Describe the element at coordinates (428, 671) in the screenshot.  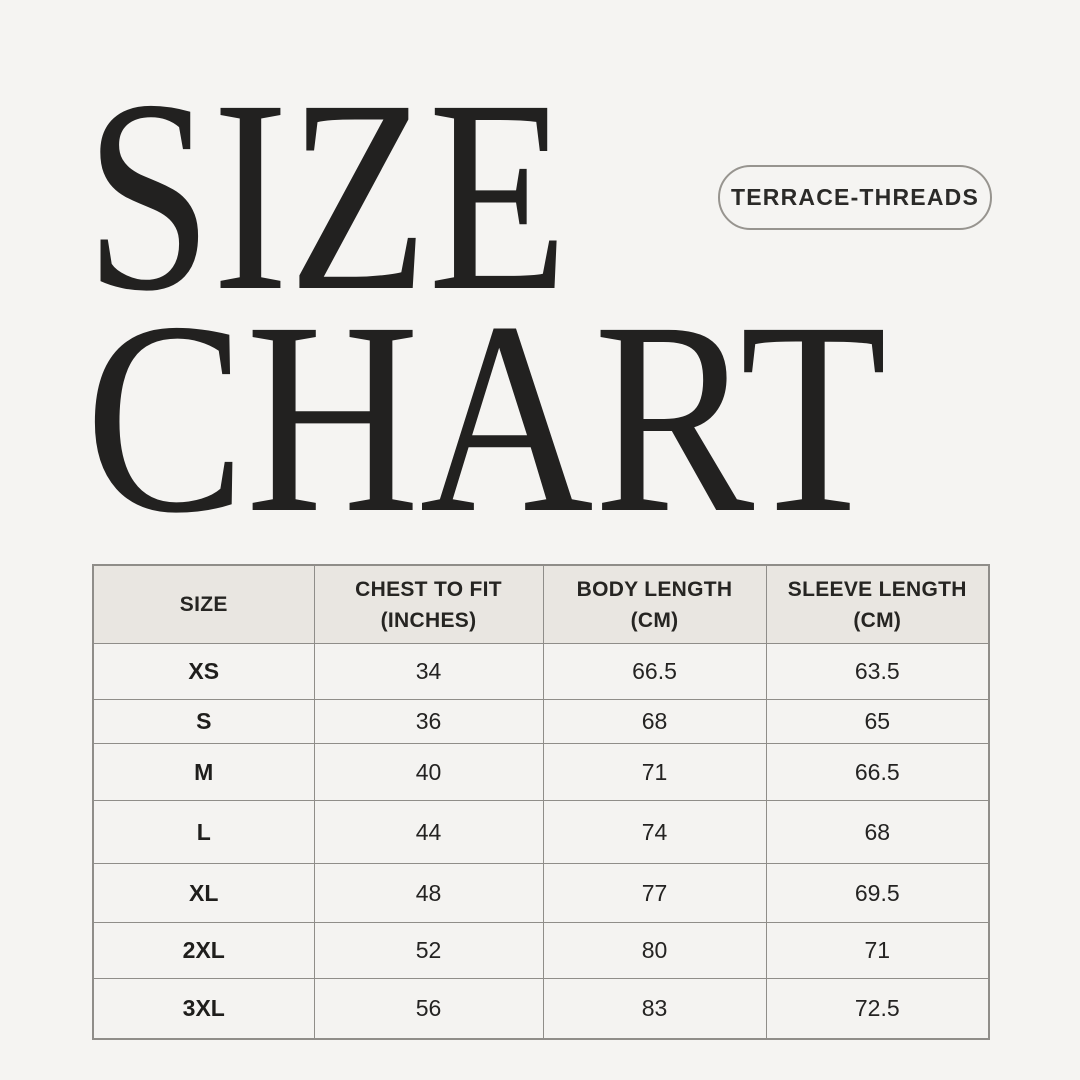
I see `chest-value: 34` at that location.